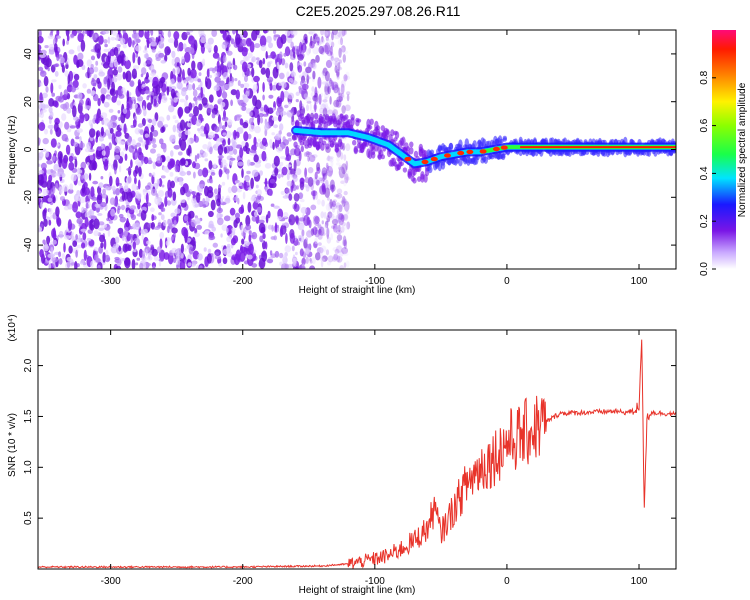 Image resolution: width=750 pixels, height=600 pixels. Describe the element at coordinates (28, 365) in the screenshot. I see `y-tick-label: 2.0` at that location.